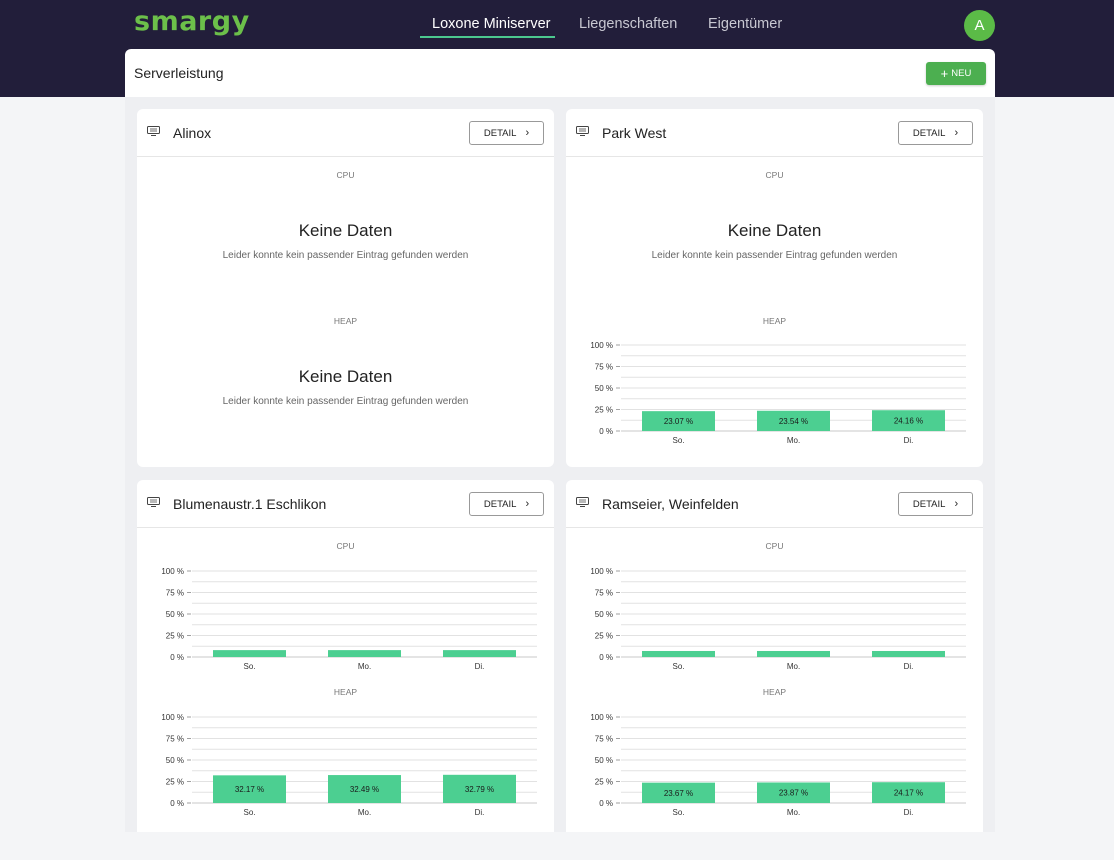  I want to click on bar-value-label: 23.67 %, so click(678, 793).